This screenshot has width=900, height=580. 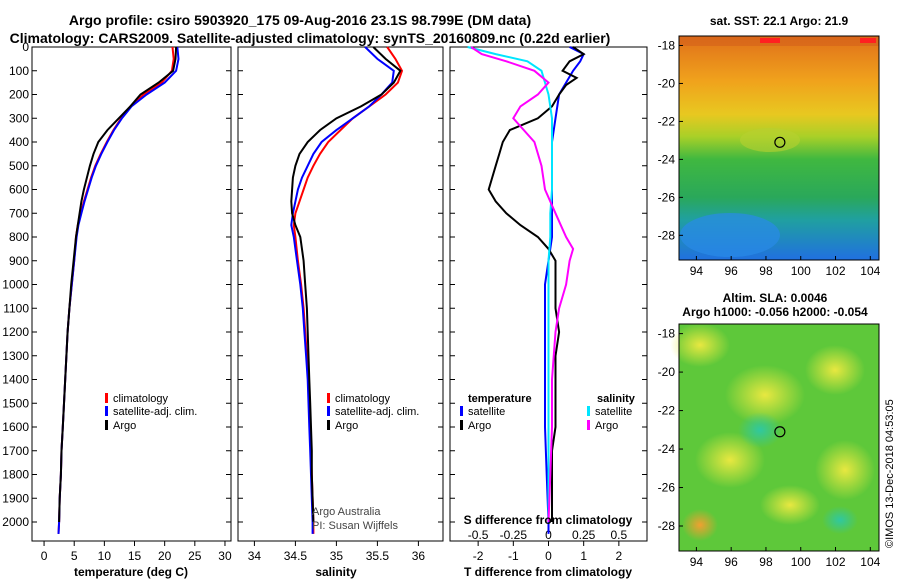 What do you see at coordinates (296, 556) in the screenshot?
I see `x-tick-label: 34.5` at bounding box center [296, 556].